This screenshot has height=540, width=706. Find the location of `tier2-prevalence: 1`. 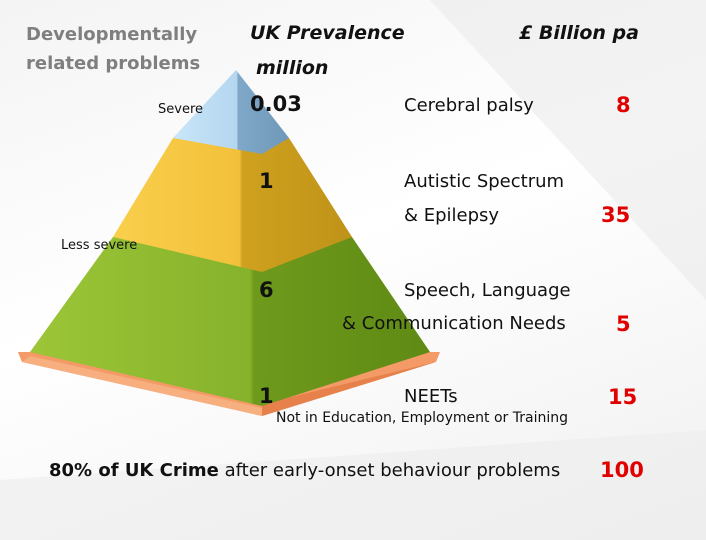

tier2-prevalence: 1 is located at coordinates (266, 181).